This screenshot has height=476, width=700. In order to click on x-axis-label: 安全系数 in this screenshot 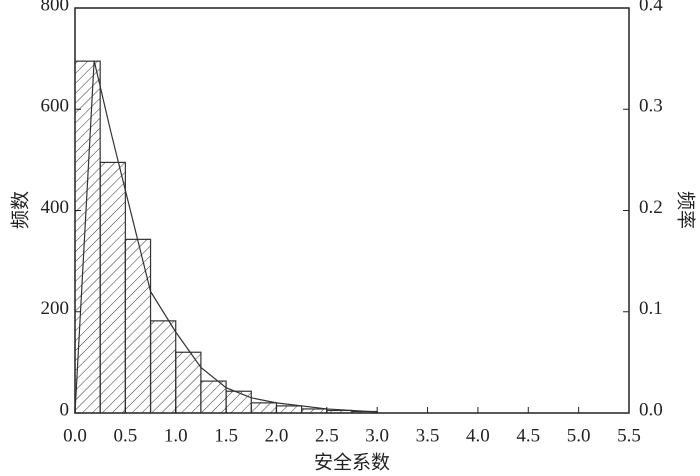, I will do `click(352, 462)`.